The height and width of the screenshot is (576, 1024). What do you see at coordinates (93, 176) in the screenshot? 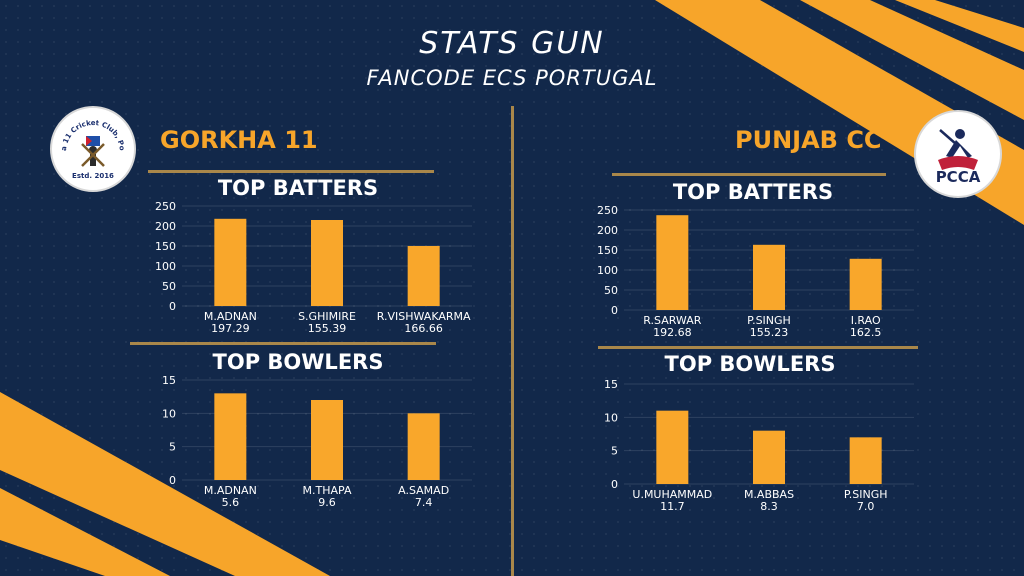
I see `logo-bottom-text: Estd. 2016` at bounding box center [93, 176].